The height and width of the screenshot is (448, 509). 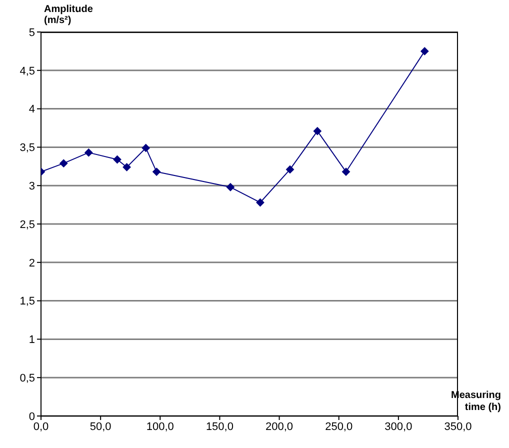 I want to click on y-tick-label: 2,5, so click(x=27, y=224).